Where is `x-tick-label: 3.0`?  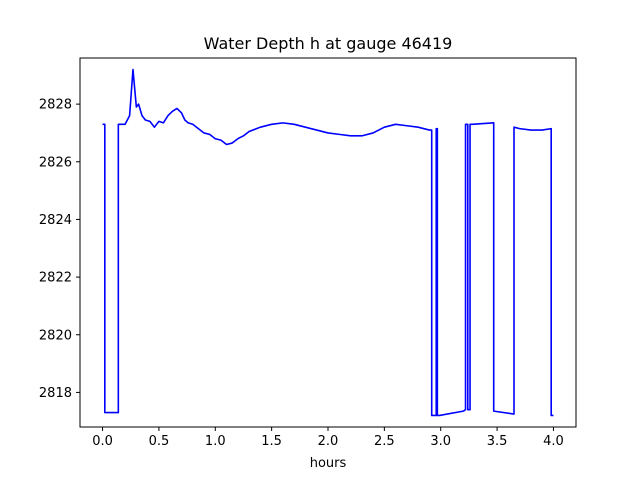
x-tick-label: 3.0 is located at coordinates (440, 441).